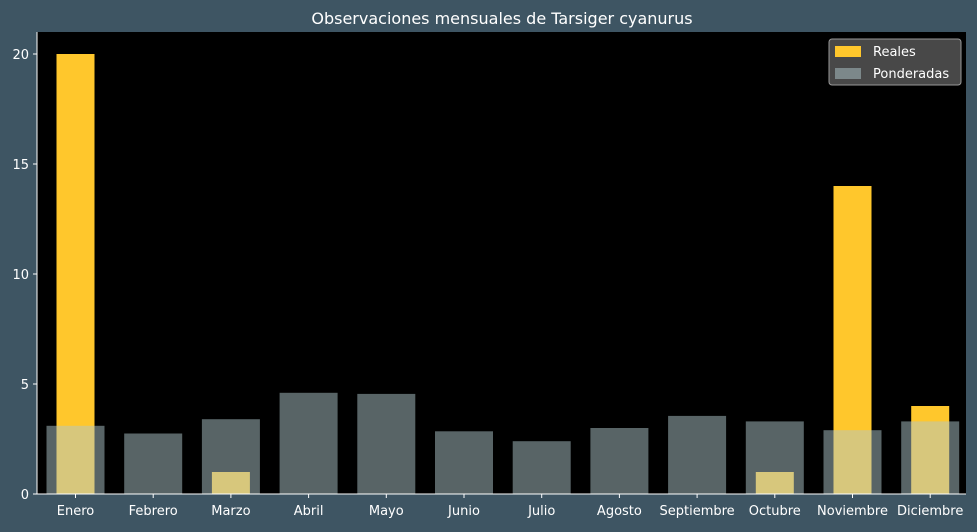 The width and height of the screenshot is (977, 532). Describe the element at coordinates (75, 274) in the screenshot. I see `bar-reales-enero` at that location.